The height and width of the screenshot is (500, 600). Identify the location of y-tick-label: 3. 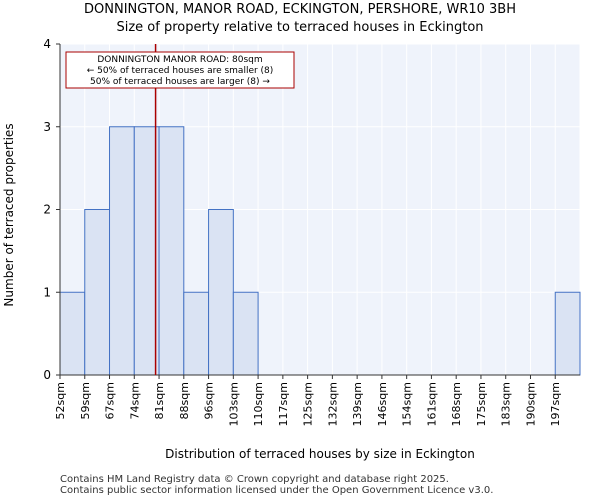
(47, 127).